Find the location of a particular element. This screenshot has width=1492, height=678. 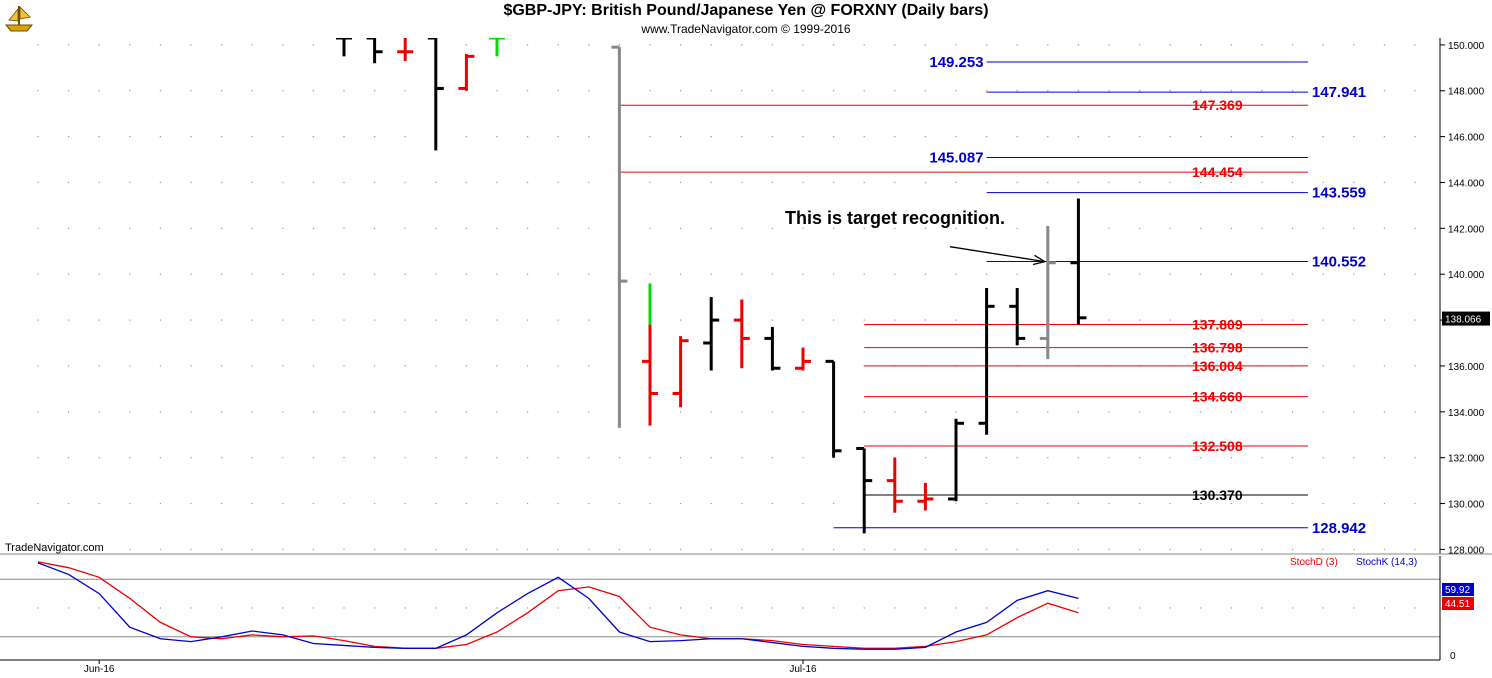

level-label: 149.253 is located at coordinates (956, 62).